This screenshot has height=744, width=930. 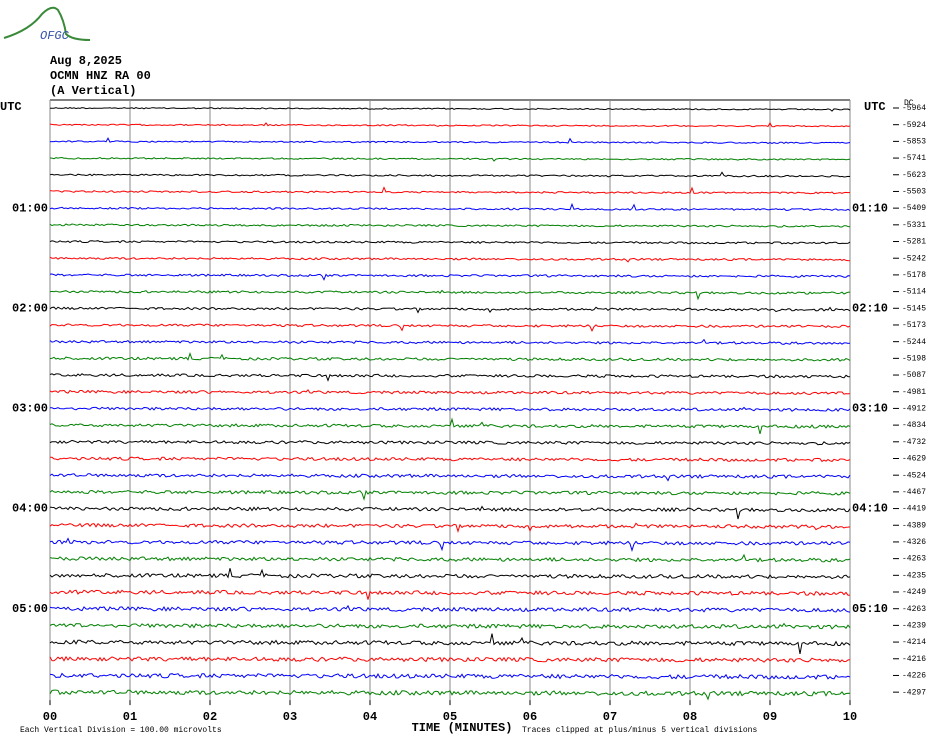 I want to click on dc-offset: -5964, so click(x=914, y=108).